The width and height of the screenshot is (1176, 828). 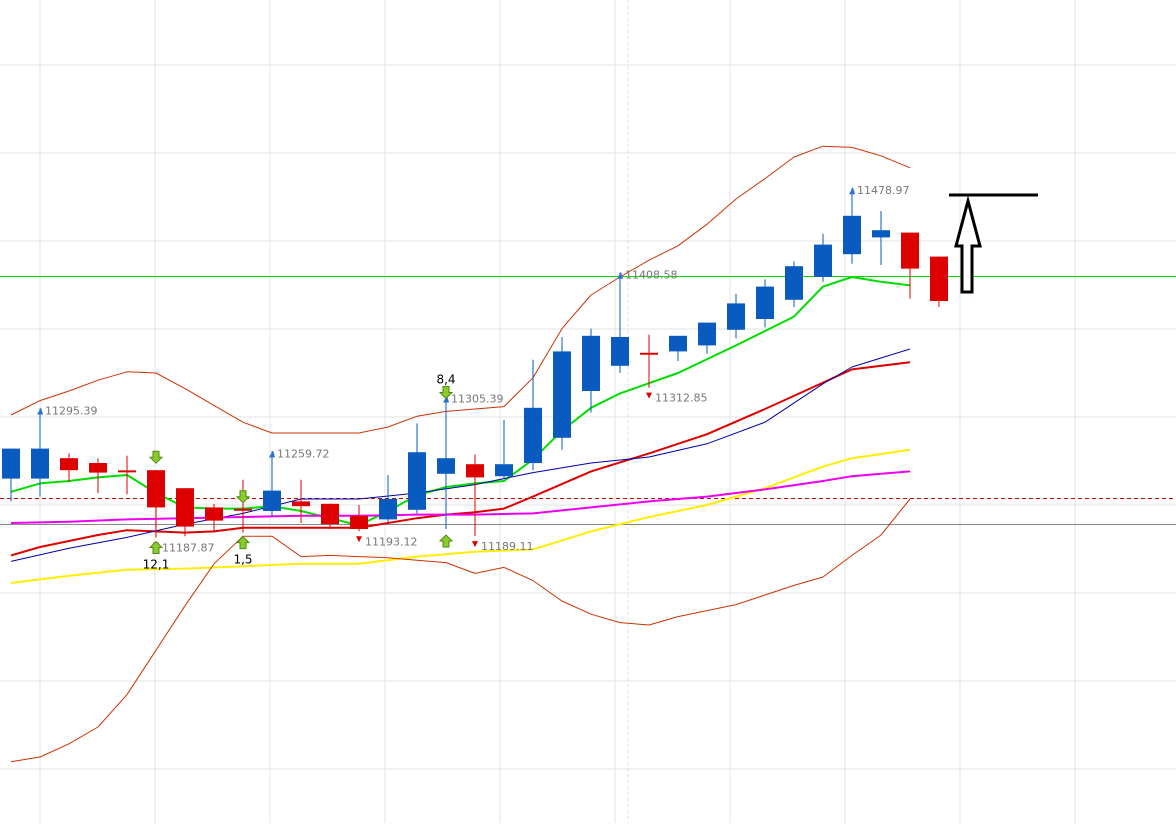 What do you see at coordinates (507, 546) in the screenshot?
I see `low-price-label: 11189.11` at bounding box center [507, 546].